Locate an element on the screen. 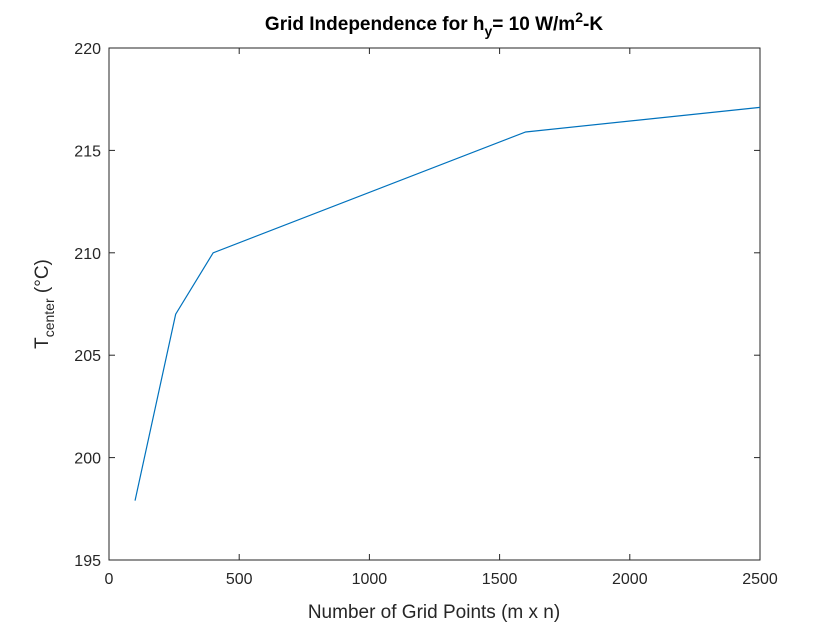 The width and height of the screenshot is (840, 630). y-tick-label: 220 is located at coordinates (87, 49).